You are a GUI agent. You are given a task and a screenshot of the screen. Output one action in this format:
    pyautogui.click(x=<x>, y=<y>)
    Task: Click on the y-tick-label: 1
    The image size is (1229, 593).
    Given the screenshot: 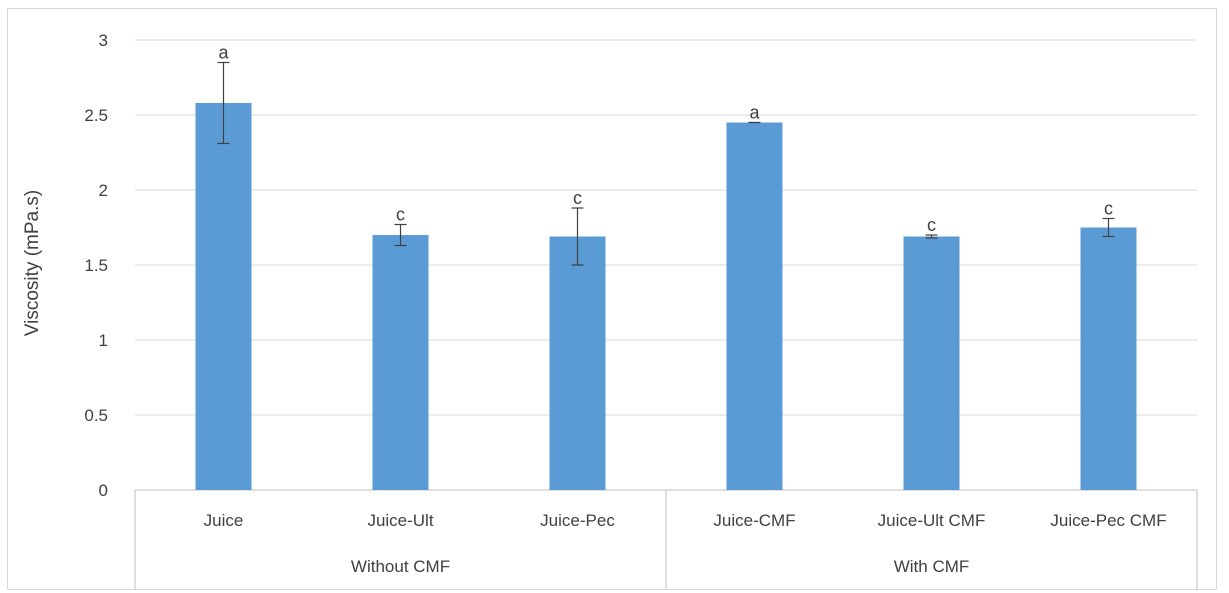 What is the action you would take?
    pyautogui.click(x=103, y=340)
    